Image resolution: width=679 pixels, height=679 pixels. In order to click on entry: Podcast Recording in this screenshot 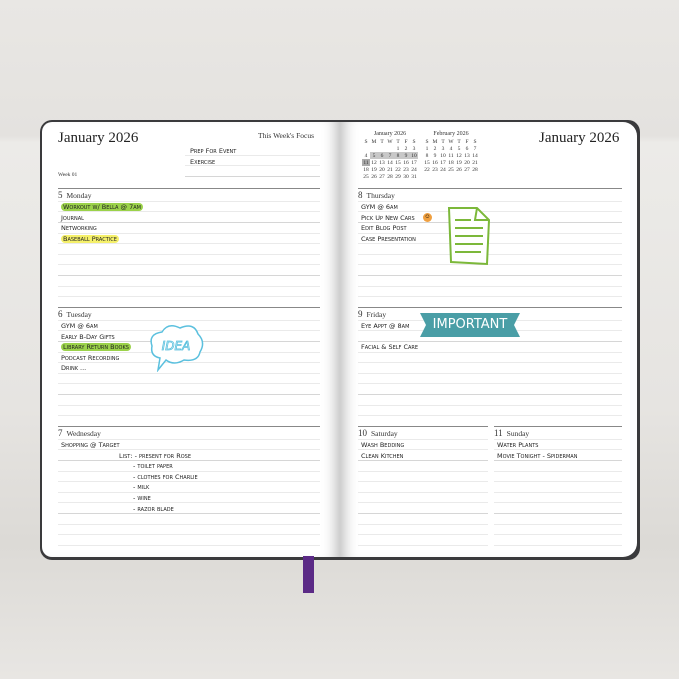, I will do `click(97, 358)`.